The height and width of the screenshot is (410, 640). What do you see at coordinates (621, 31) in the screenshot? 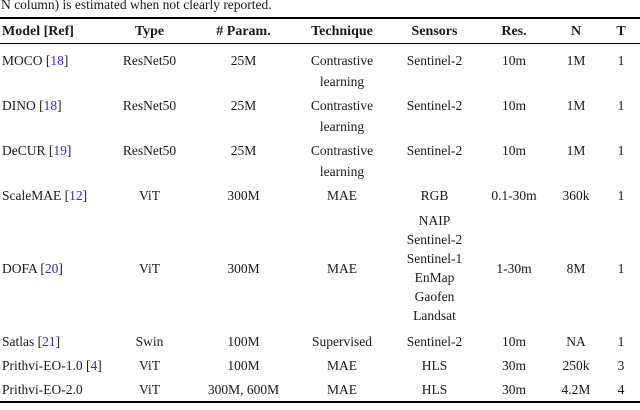
I see `column-header-t: T` at bounding box center [621, 31].